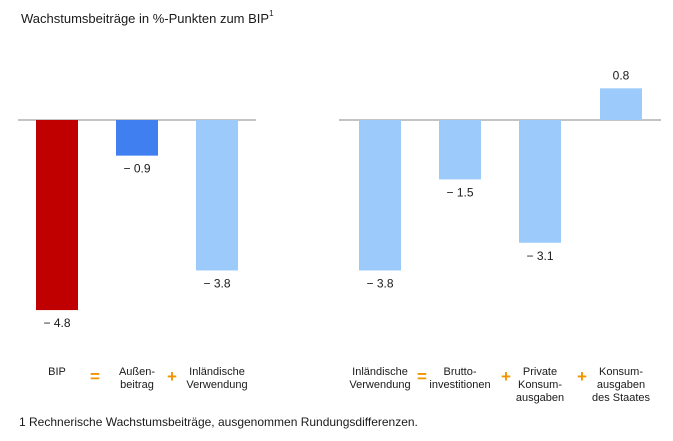  Describe the element at coordinates (540, 385) in the screenshot. I see `category-label-2-3: Private Konsum-ausgaben` at that location.